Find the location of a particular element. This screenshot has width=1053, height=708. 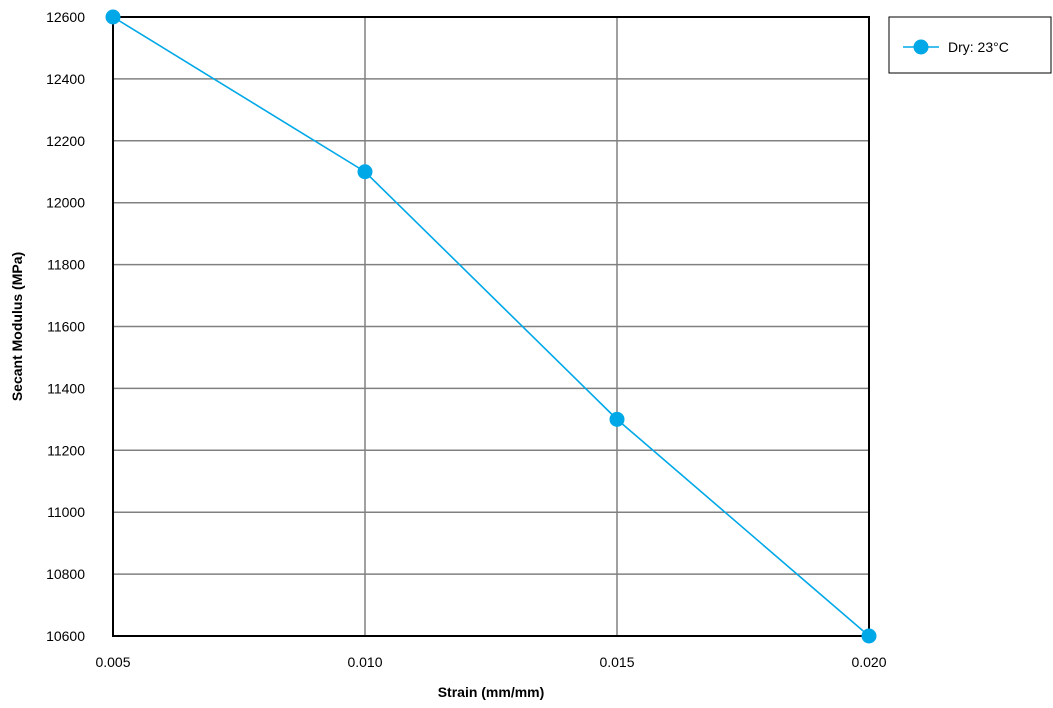

y-tick-label: 12400 is located at coordinates (65, 79).